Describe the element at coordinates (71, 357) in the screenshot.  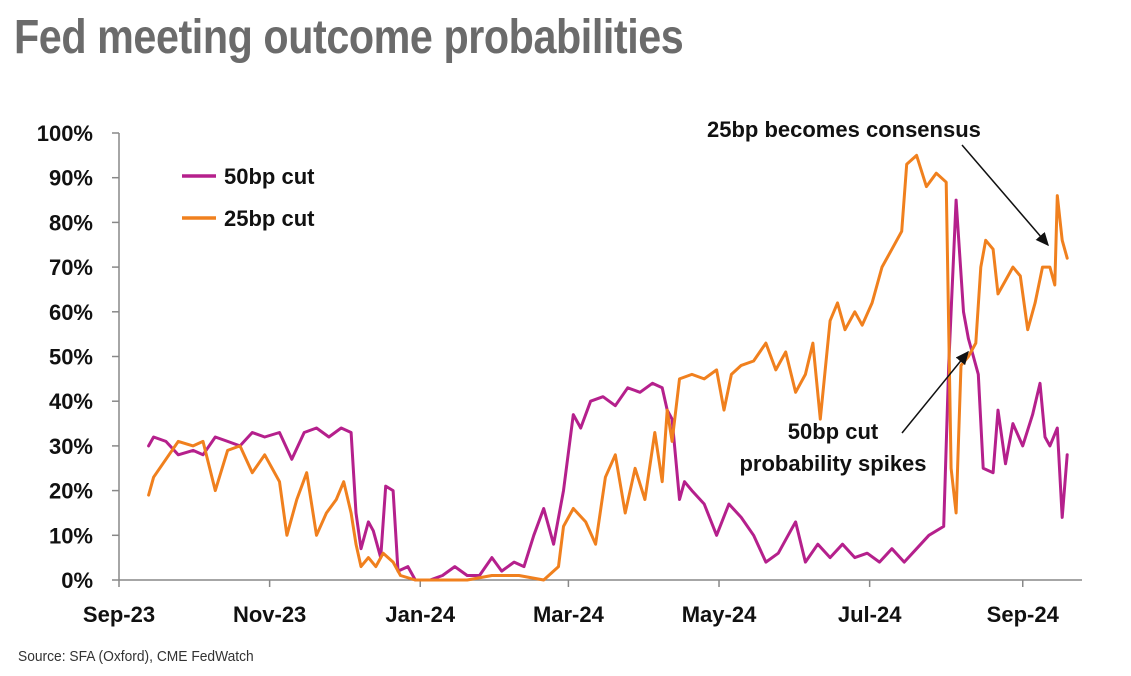
I see `y-tick-label: 50%` at that location.